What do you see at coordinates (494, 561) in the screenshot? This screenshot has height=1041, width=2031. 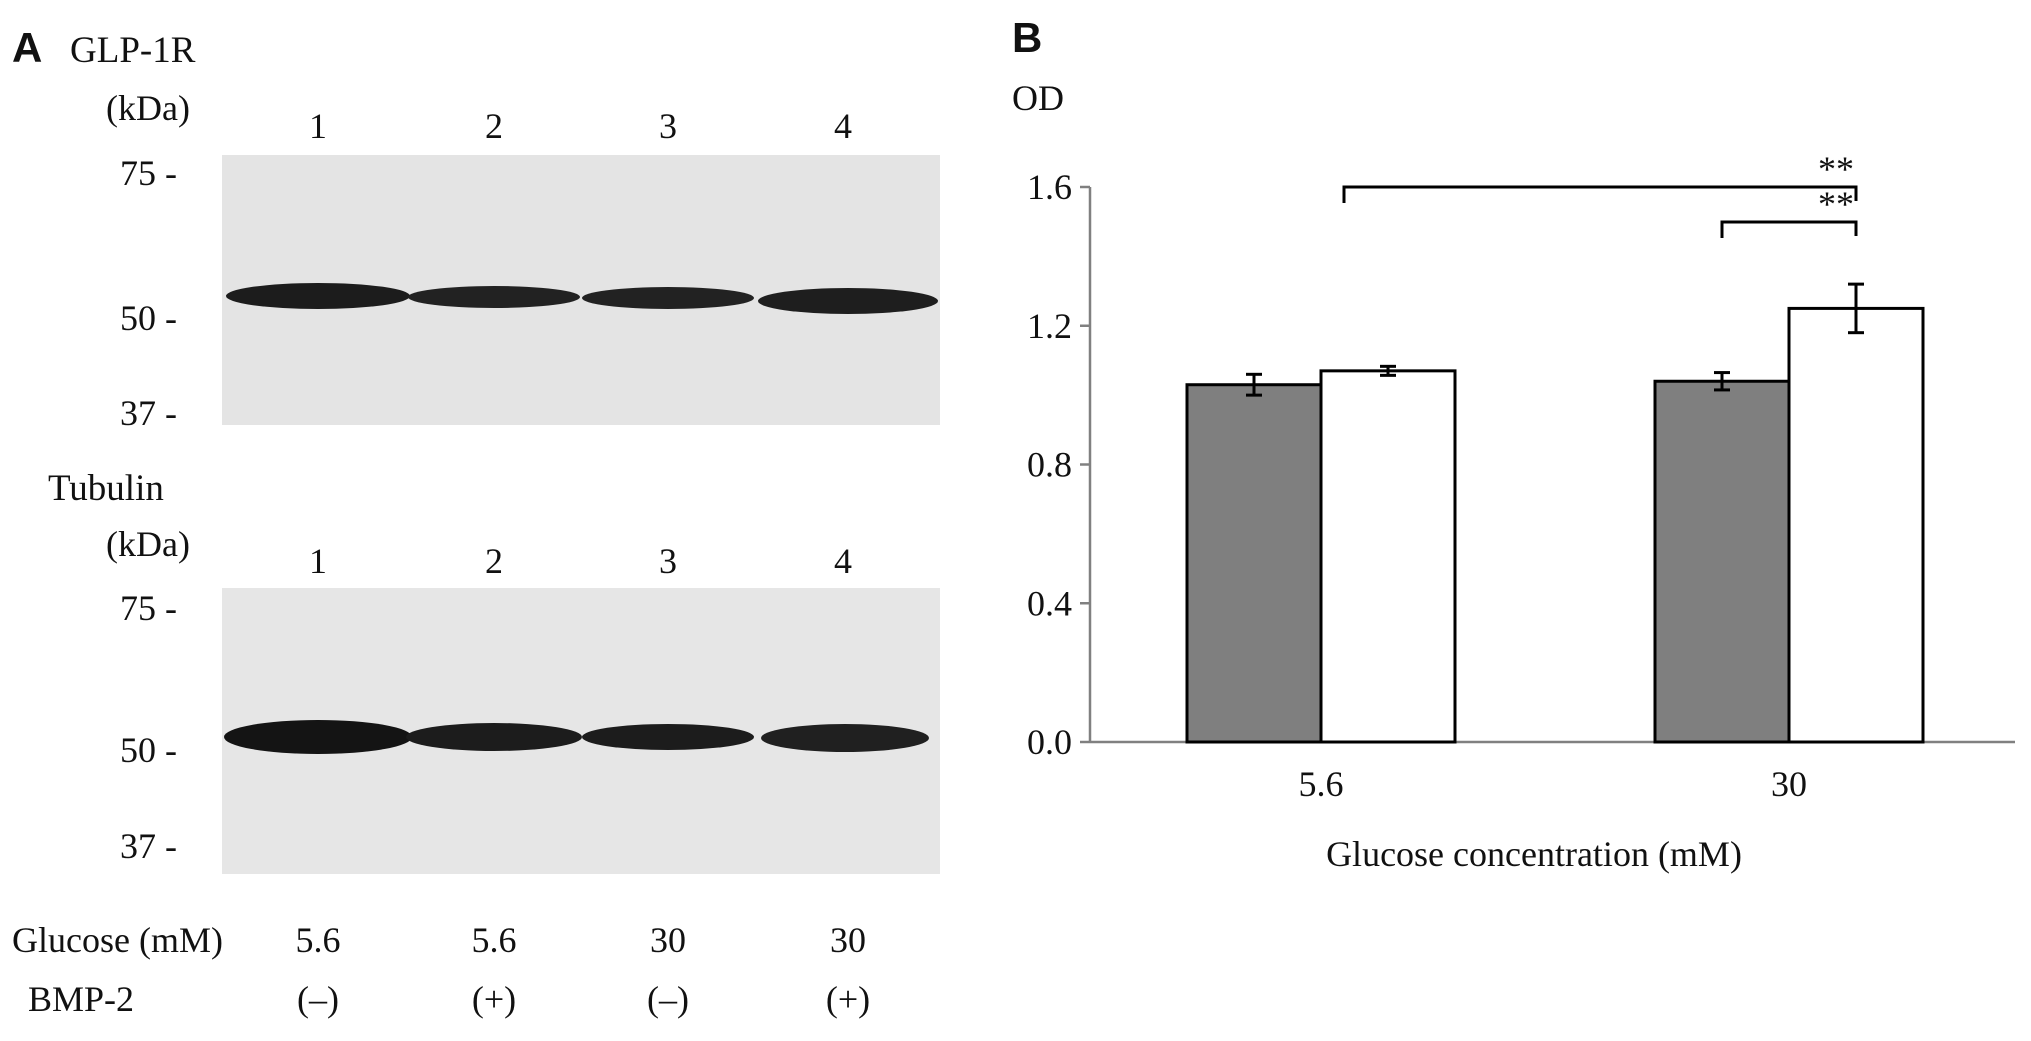 I see `blot-bottom-lane-label: 2` at bounding box center [494, 561].